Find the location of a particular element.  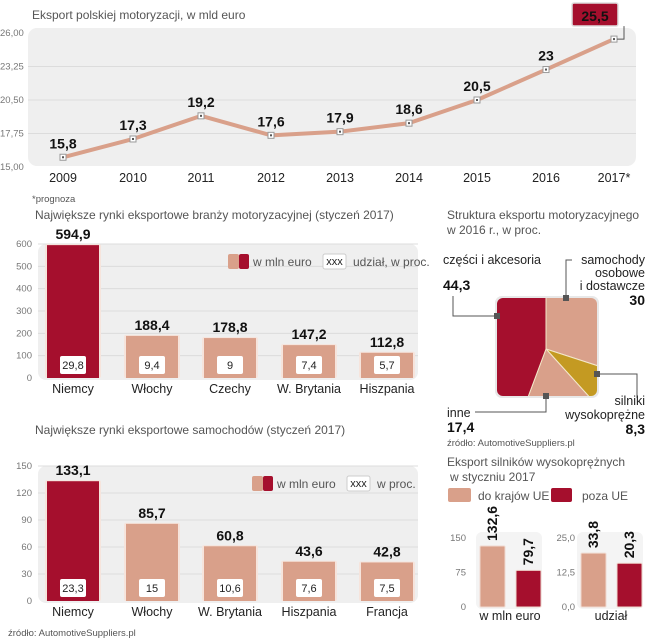

y-tick-label: 12,5 is located at coordinates (566, 573).